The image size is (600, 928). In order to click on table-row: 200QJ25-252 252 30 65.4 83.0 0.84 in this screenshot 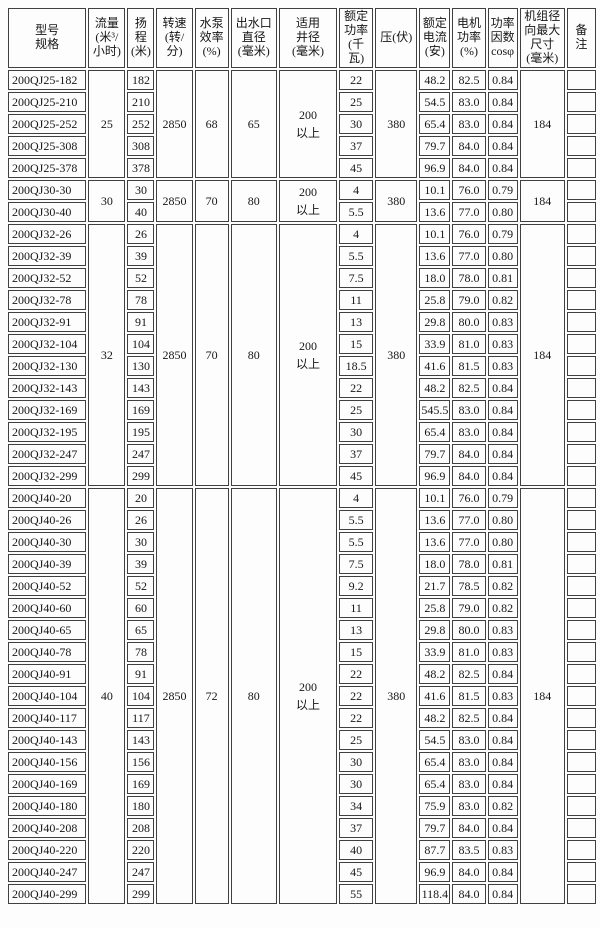, I will do `click(302, 124)`.